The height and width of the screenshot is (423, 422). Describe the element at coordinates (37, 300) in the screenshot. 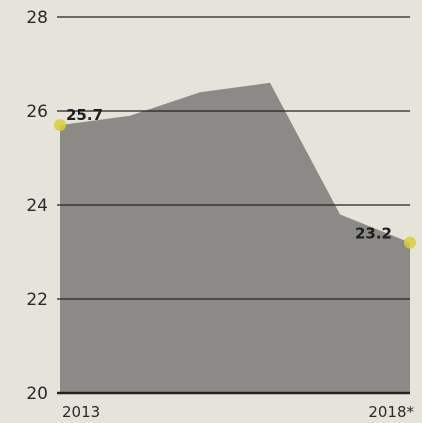

I see `y-tick-label: 22` at that location.